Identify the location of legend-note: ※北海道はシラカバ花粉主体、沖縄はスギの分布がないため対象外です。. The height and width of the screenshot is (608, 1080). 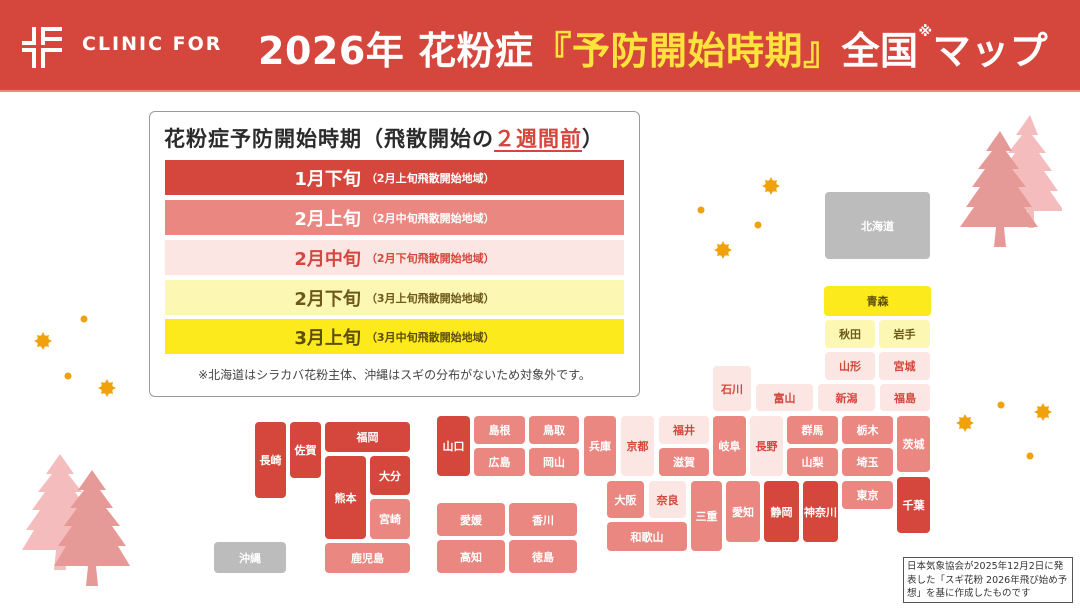
(394, 375).